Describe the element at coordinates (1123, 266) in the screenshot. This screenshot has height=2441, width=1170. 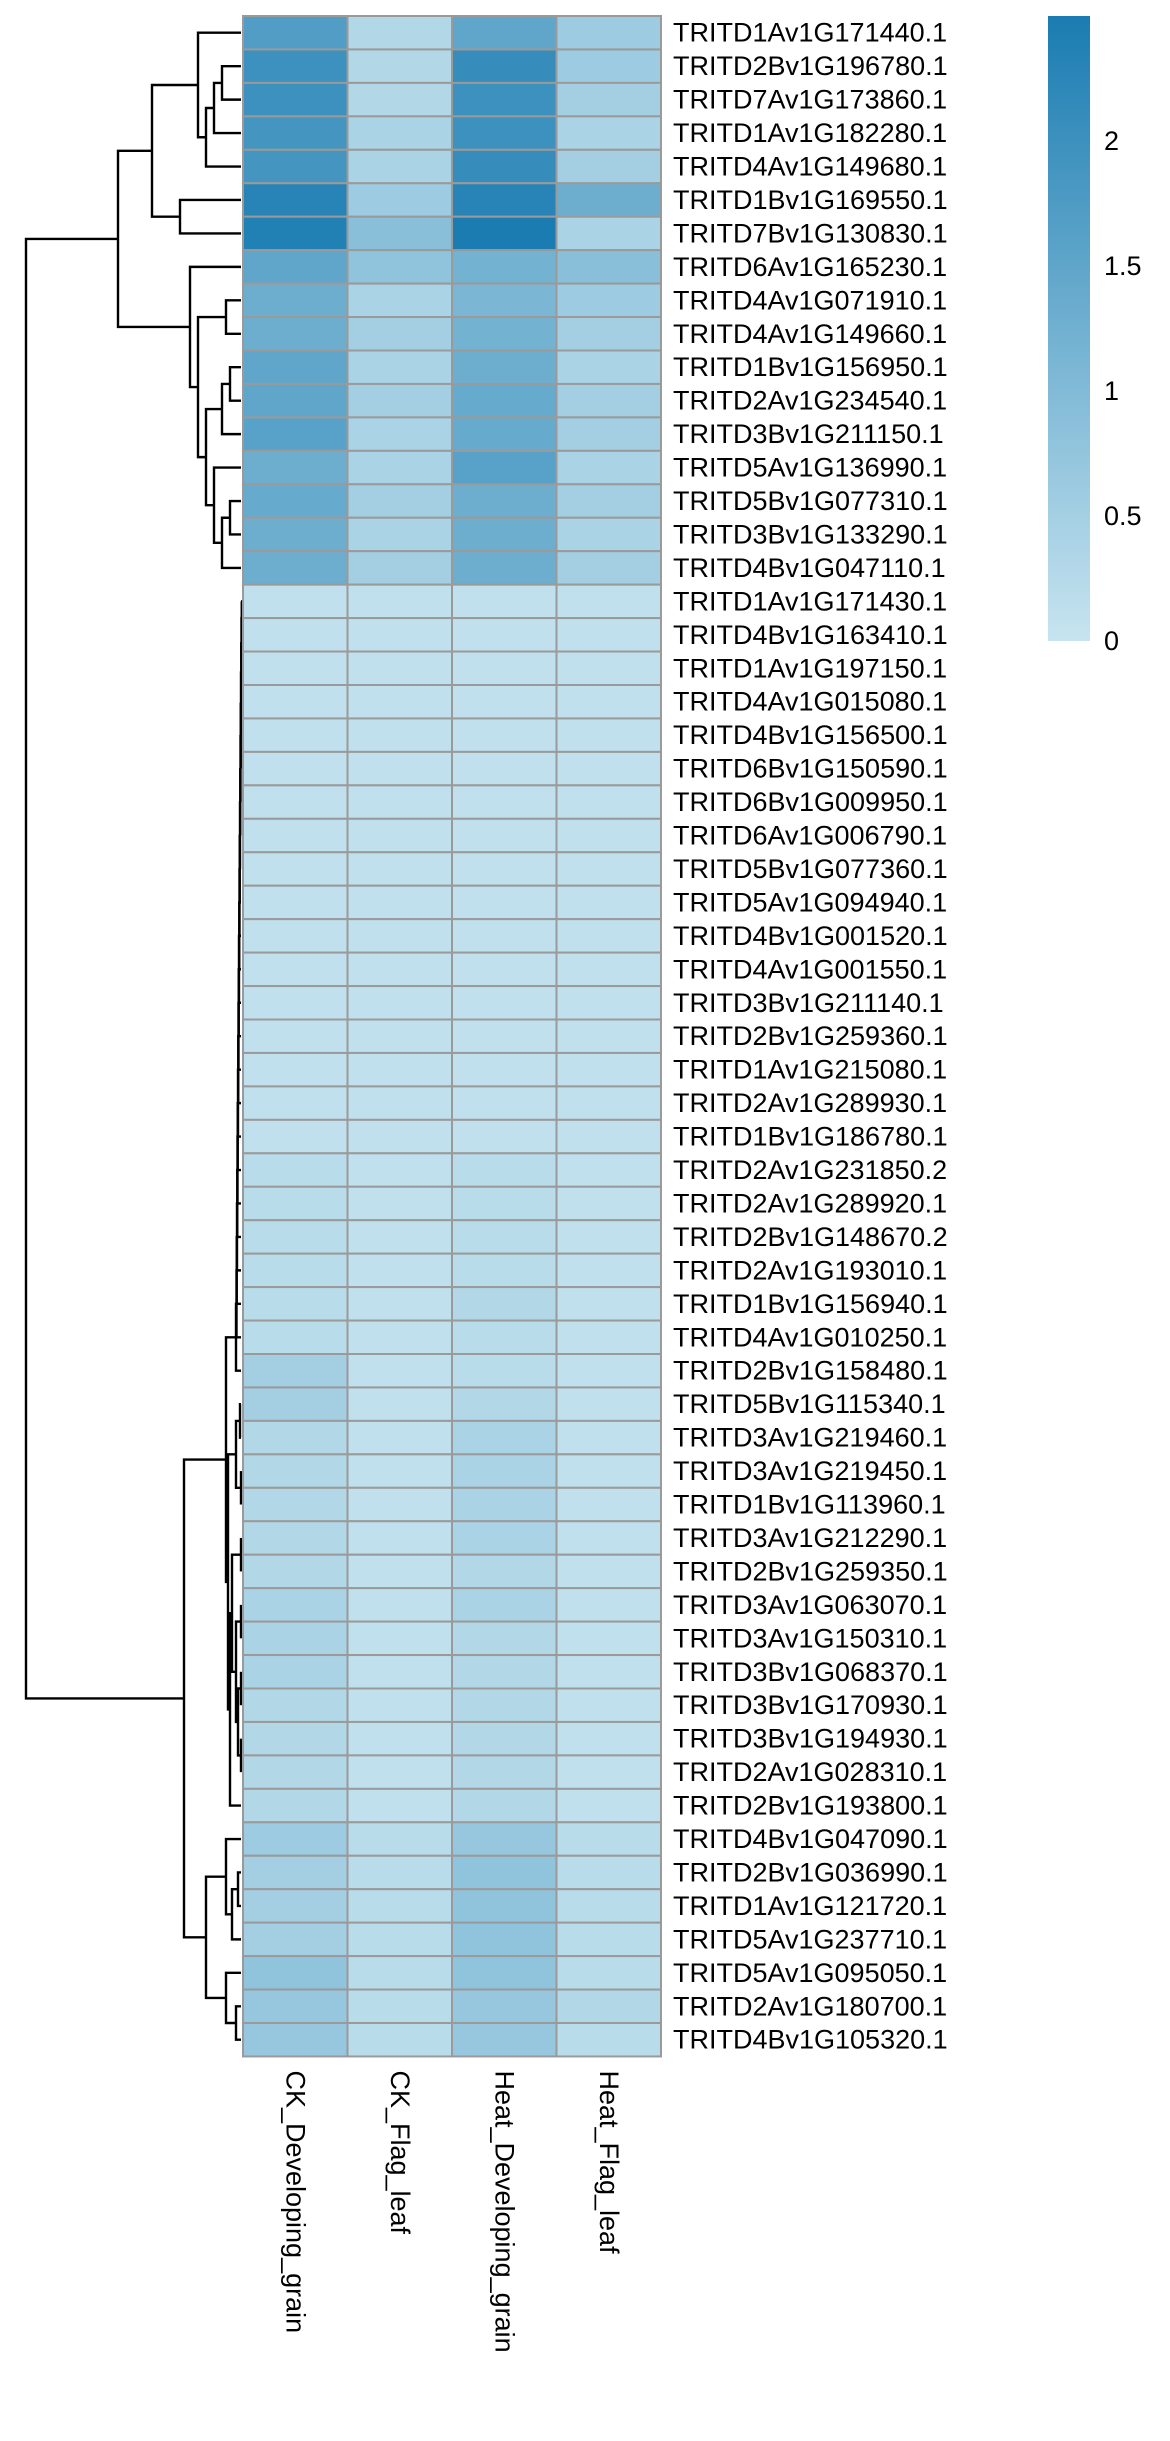
I see `legend-tick-label: 1.5` at that location.